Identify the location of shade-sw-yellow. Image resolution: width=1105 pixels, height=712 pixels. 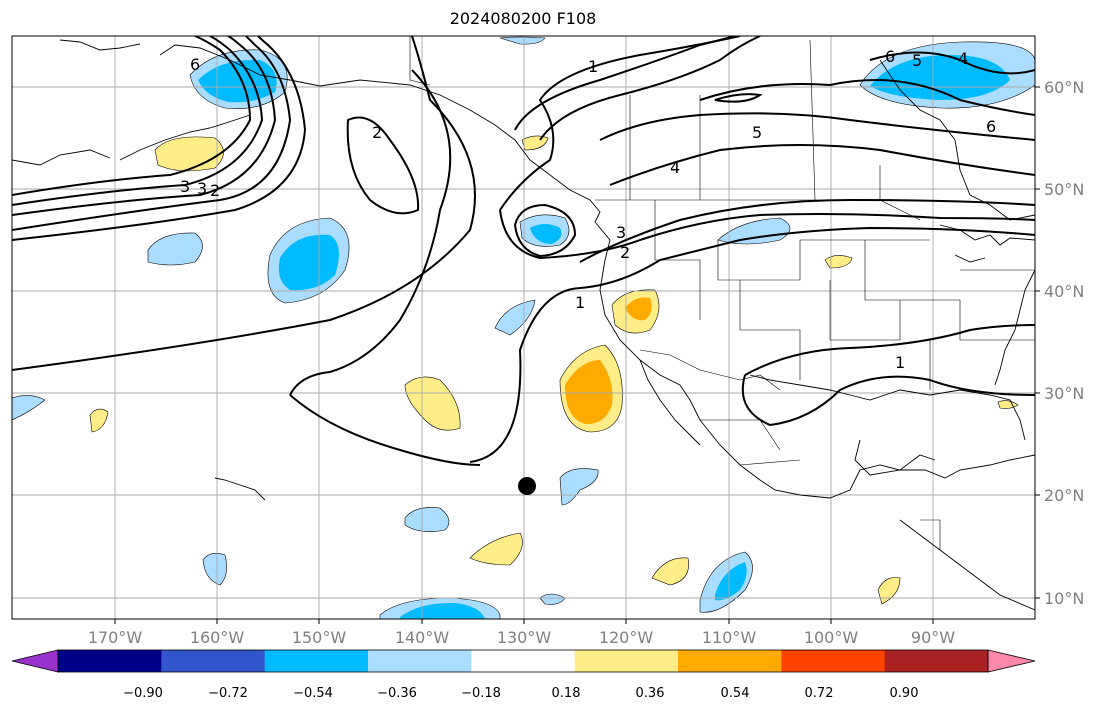
(99, 420).